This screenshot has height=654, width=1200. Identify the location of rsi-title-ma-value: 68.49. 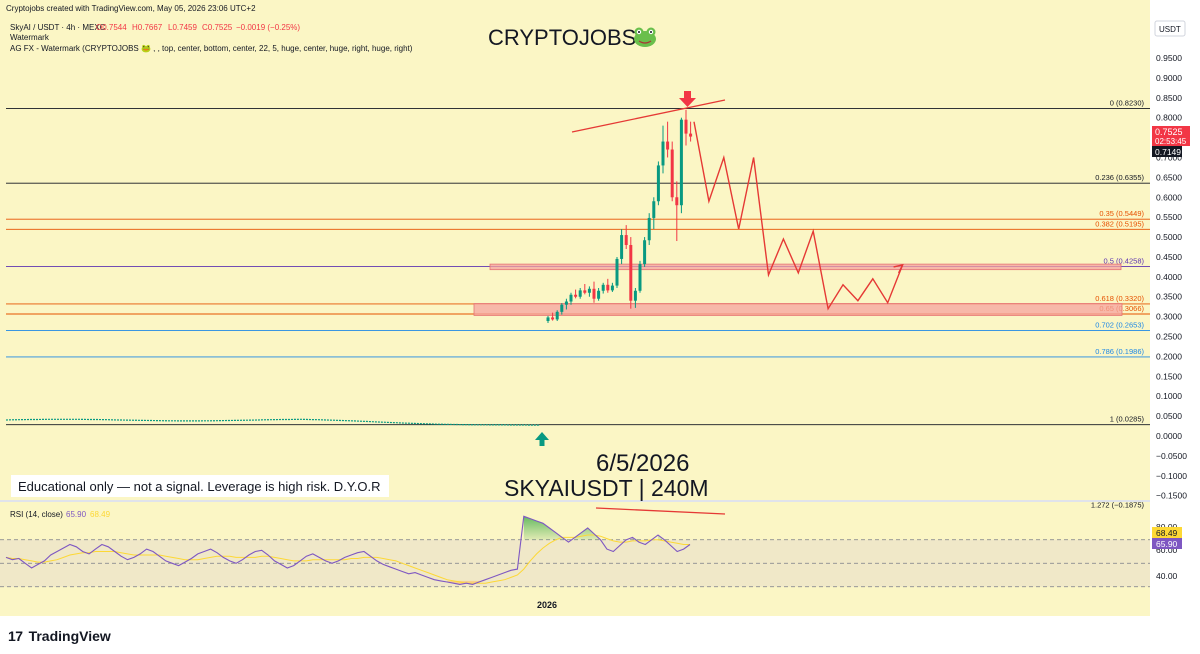
(100, 514).